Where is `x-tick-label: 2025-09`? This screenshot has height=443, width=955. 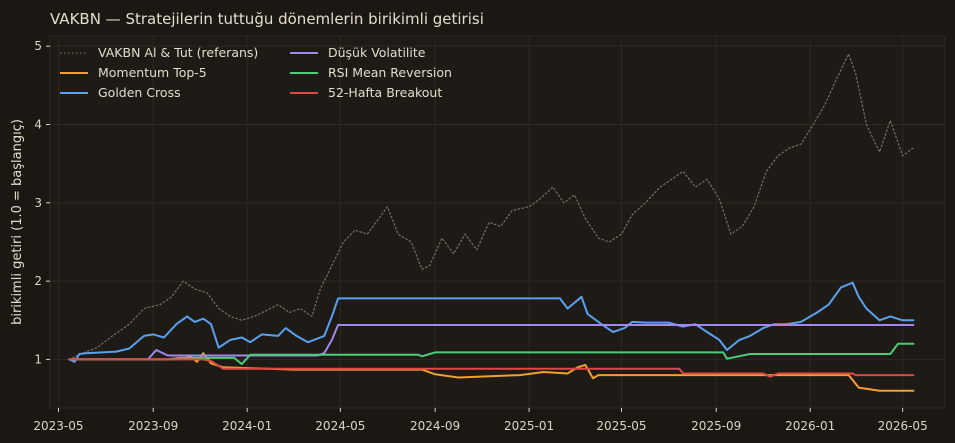
x-tick-label: 2025-09 is located at coordinates (716, 426).